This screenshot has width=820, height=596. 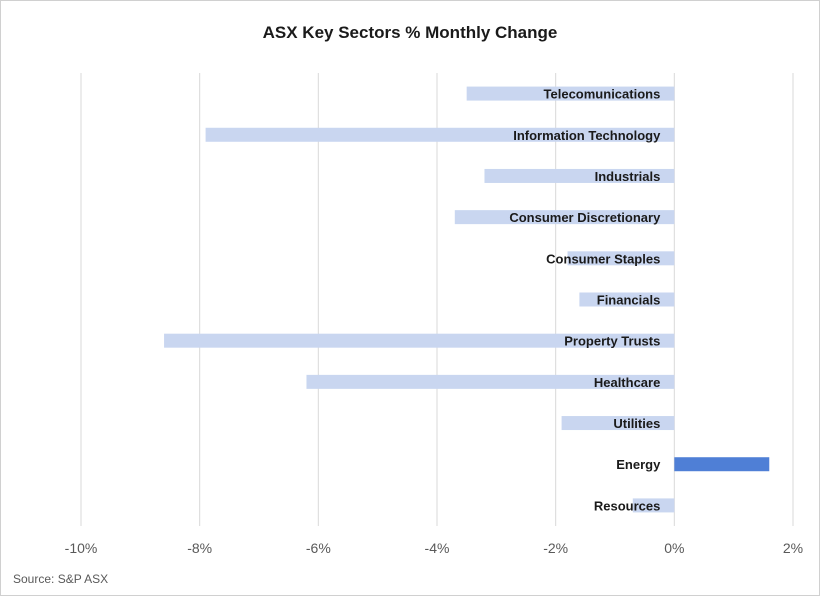 I want to click on category-label: Consumer Staples, so click(x=603, y=258).